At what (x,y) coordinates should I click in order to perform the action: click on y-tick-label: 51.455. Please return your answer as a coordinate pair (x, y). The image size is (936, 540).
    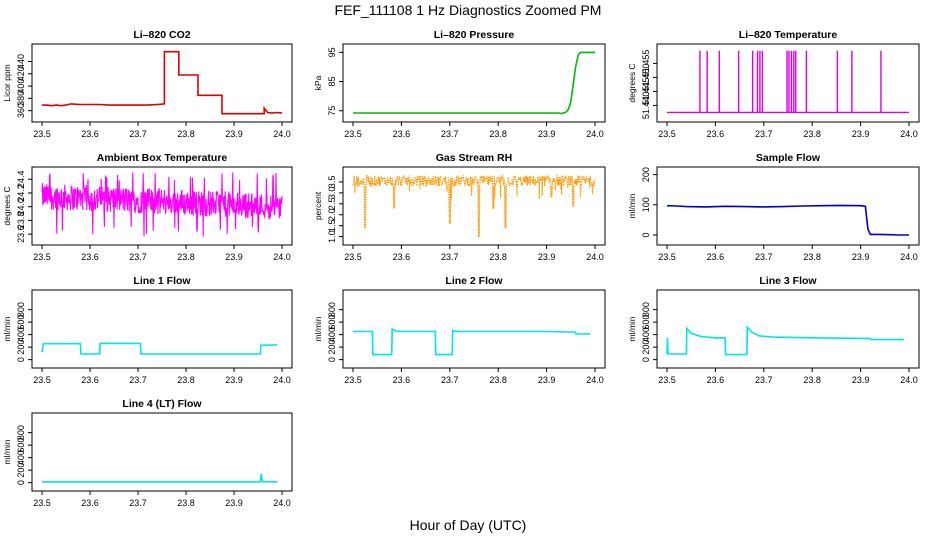
    Looking at the image, I should click on (646, 64).